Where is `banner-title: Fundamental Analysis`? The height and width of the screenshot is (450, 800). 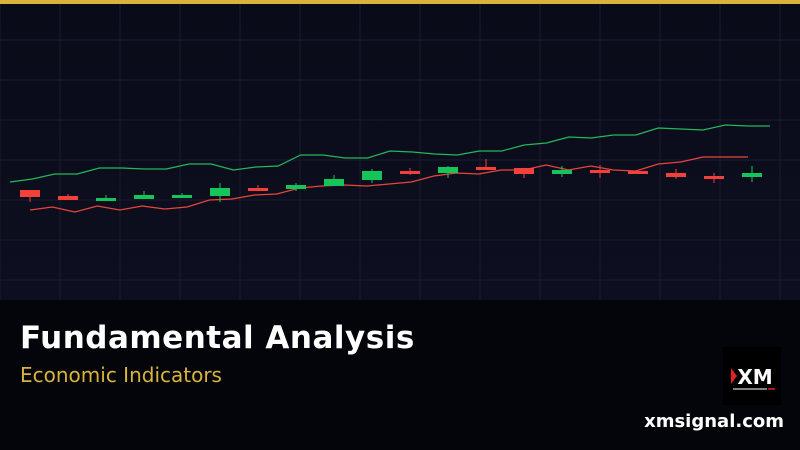 banner-title: Fundamental Analysis is located at coordinates (217, 338).